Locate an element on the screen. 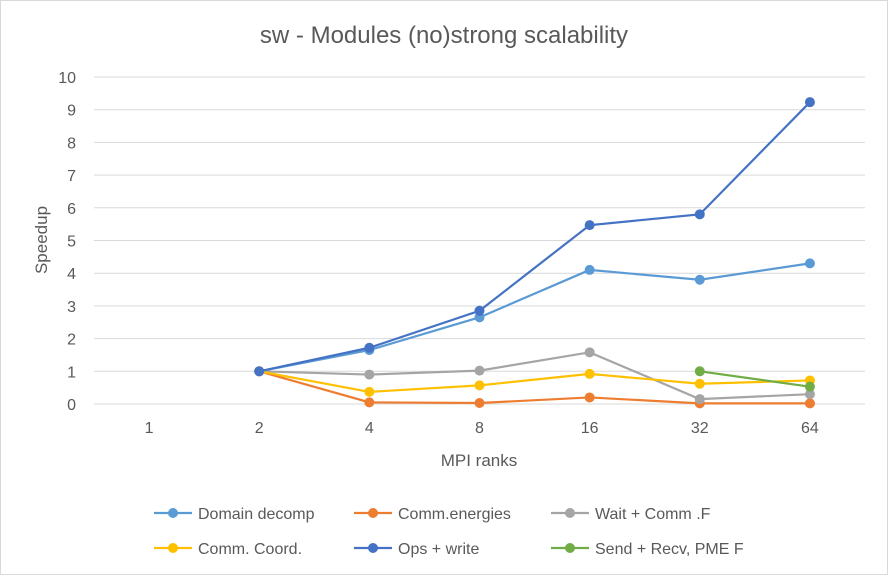 This screenshot has width=888, height=575. x-tick-label: 2 is located at coordinates (259, 428).